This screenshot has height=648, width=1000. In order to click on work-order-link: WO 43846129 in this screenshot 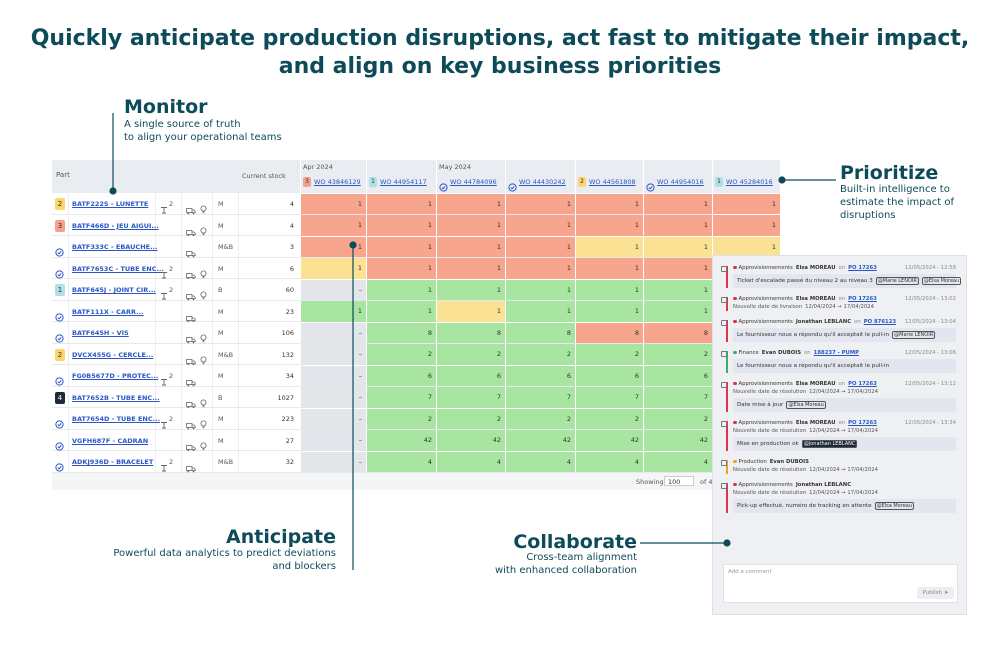, I will do `click(337, 182)`.